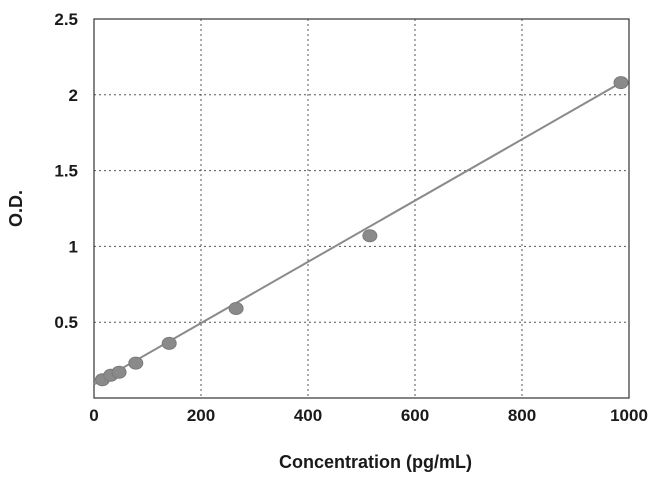  I want to click on y-tick-label-2: 1.5, so click(66, 171).